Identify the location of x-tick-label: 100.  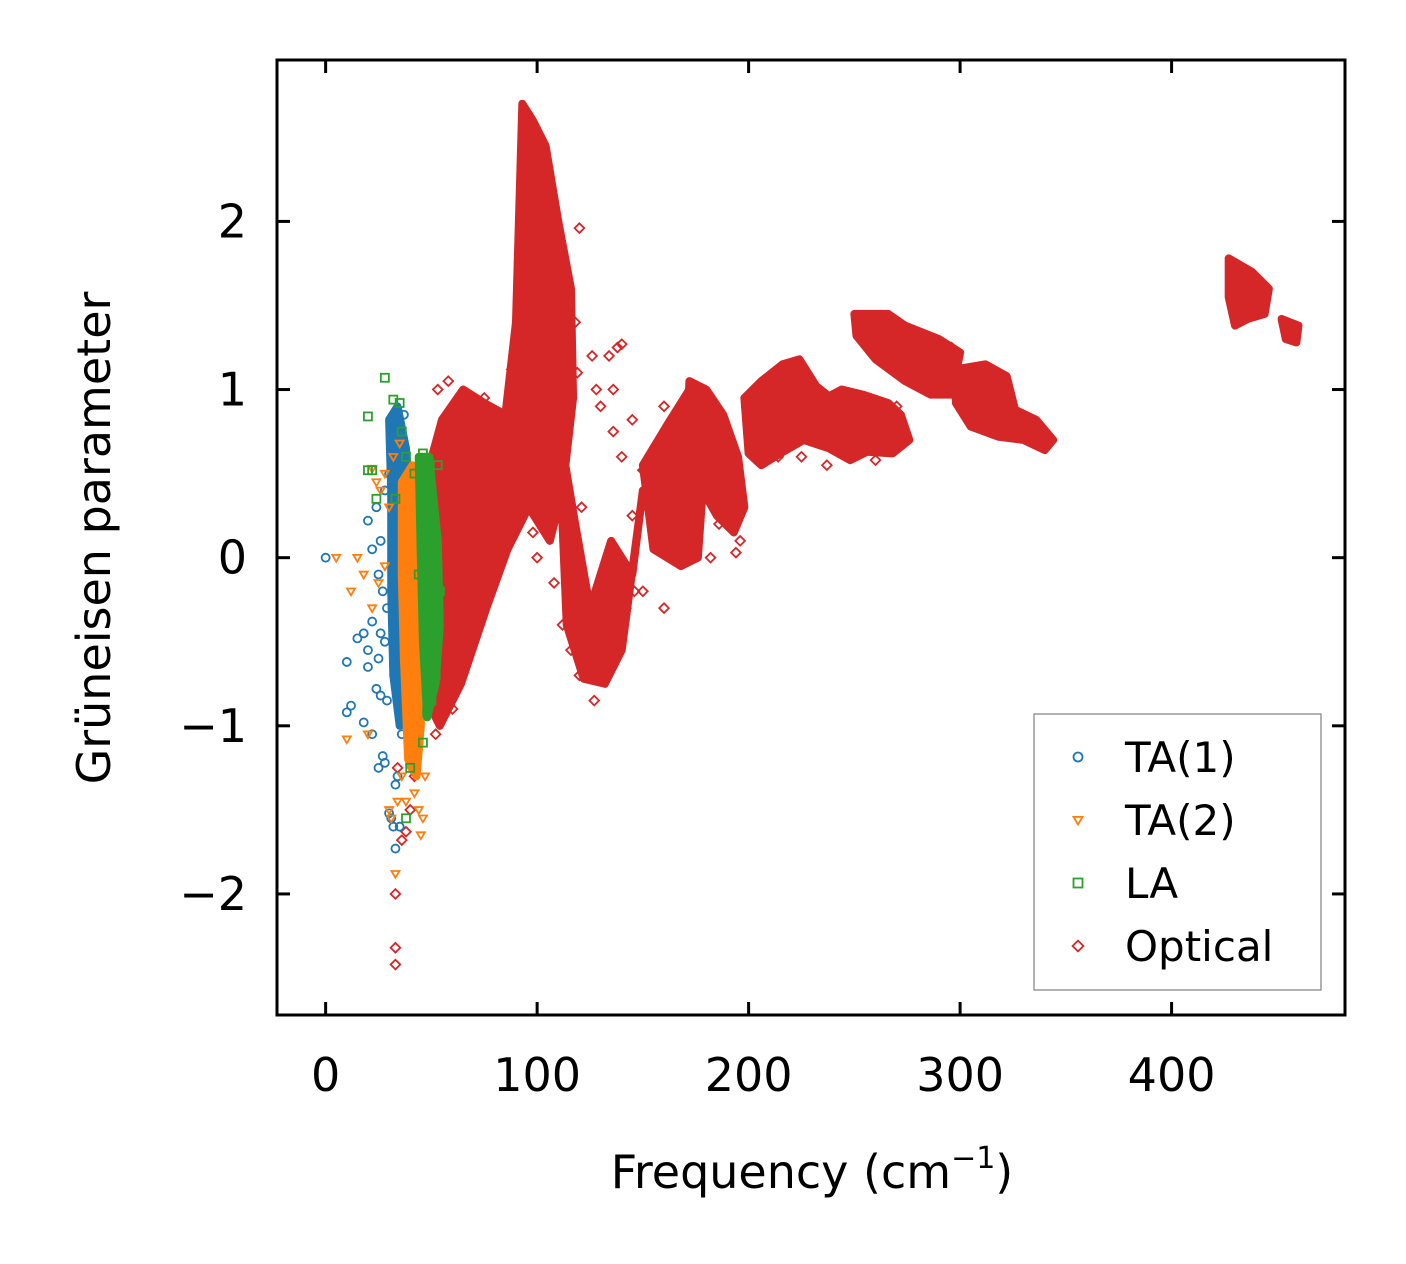
(537, 1075).